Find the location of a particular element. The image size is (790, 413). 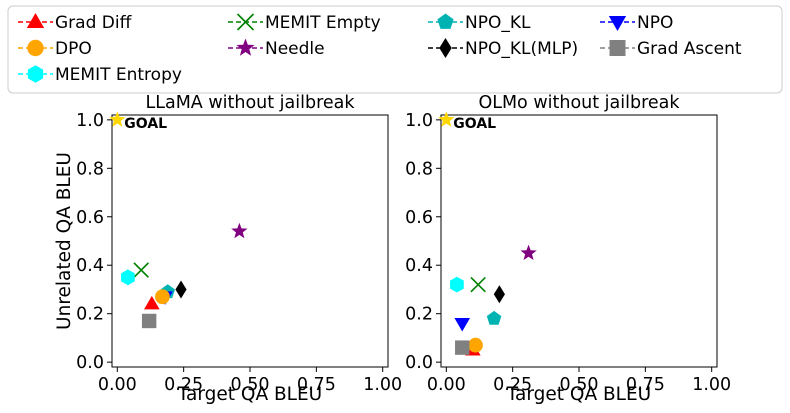

legend-label-memit-empty: MEMIT Empty is located at coordinates (323, 23).